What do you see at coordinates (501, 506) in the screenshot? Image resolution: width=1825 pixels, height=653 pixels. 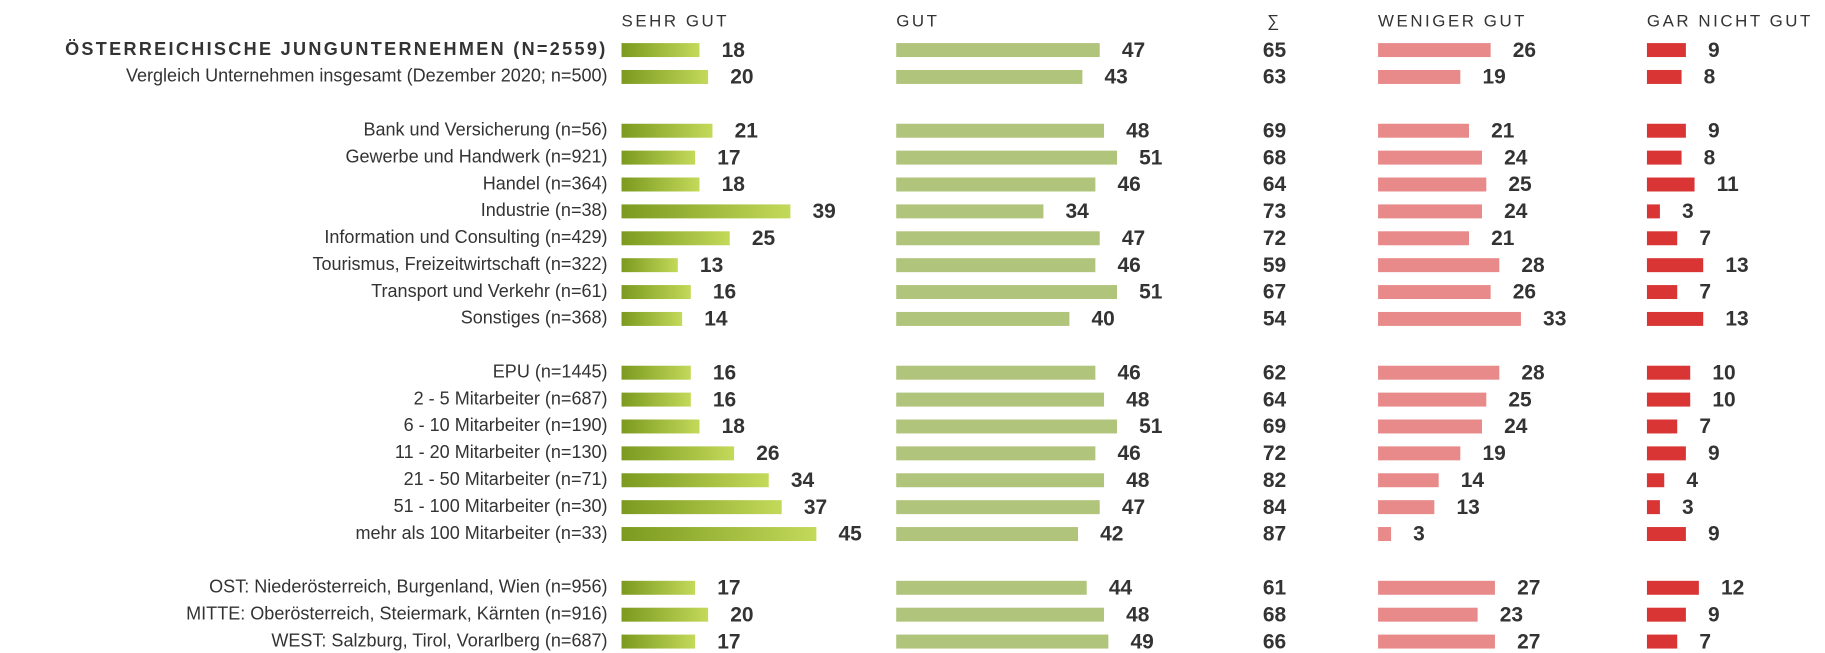 I see `category-label: 51 - 100 Mitarbeiter (n=30)` at bounding box center [501, 506].